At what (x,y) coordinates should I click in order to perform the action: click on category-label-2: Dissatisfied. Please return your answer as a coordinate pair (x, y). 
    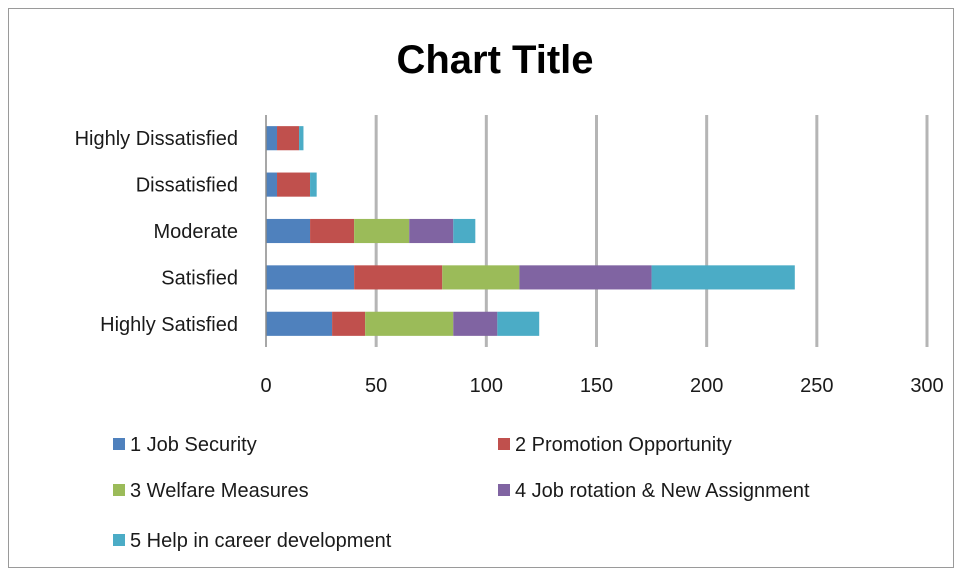
    Looking at the image, I should click on (187, 186).